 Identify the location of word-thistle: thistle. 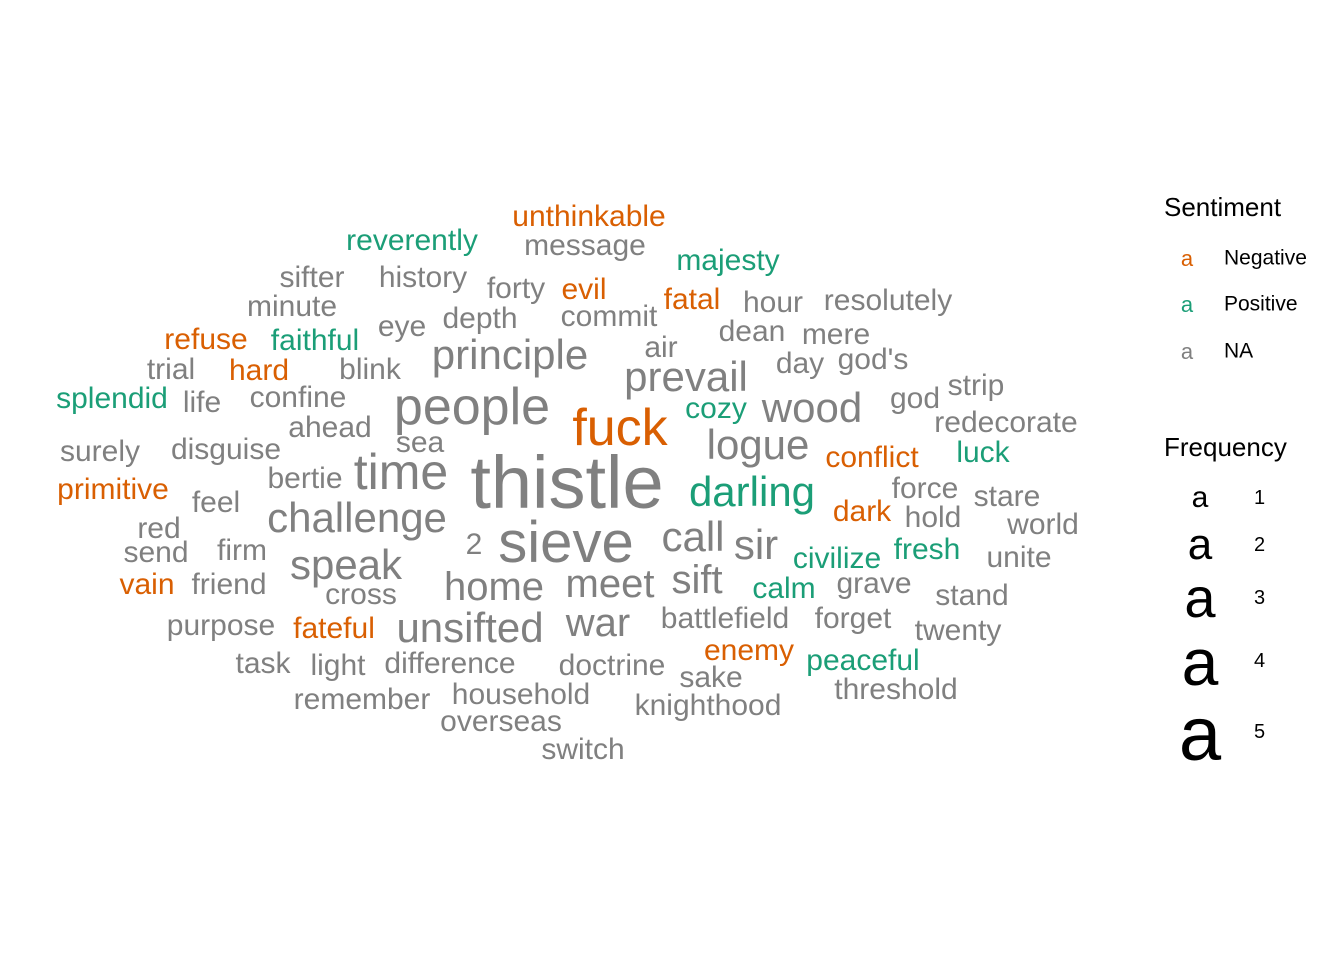
(567, 482).